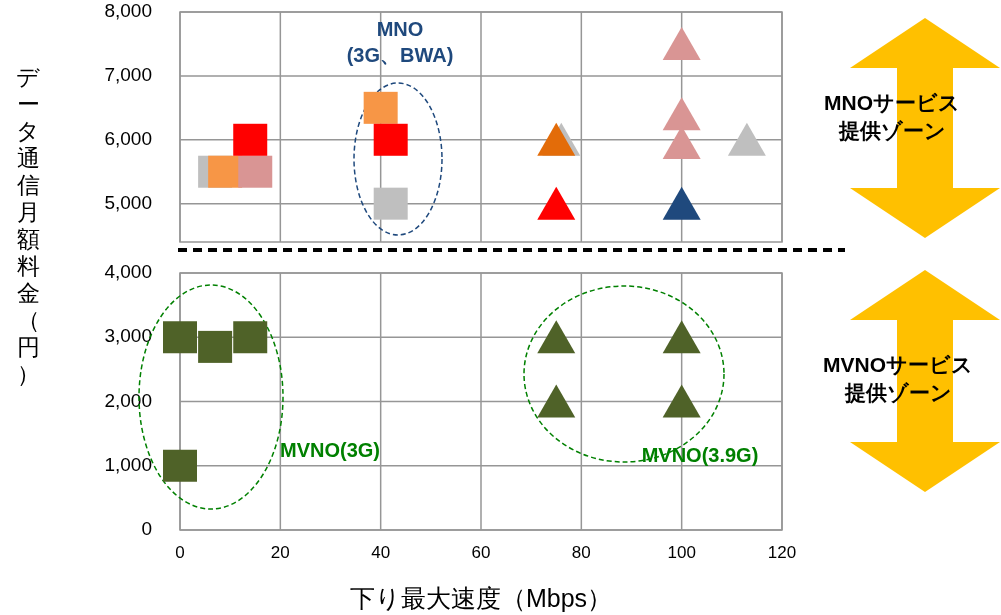 This screenshot has height=615, width=1001. What do you see at coordinates (128, 272) in the screenshot?
I see `y-tick-label: 4,000` at bounding box center [128, 272].